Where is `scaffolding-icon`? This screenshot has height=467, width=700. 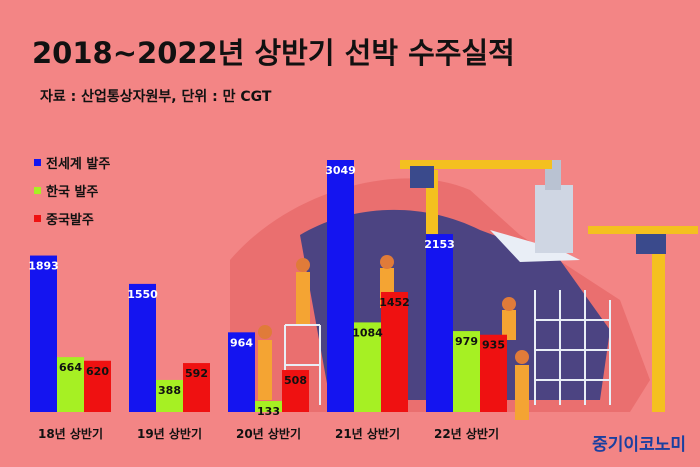 scaffolding-icon is located at coordinates (447, 347).